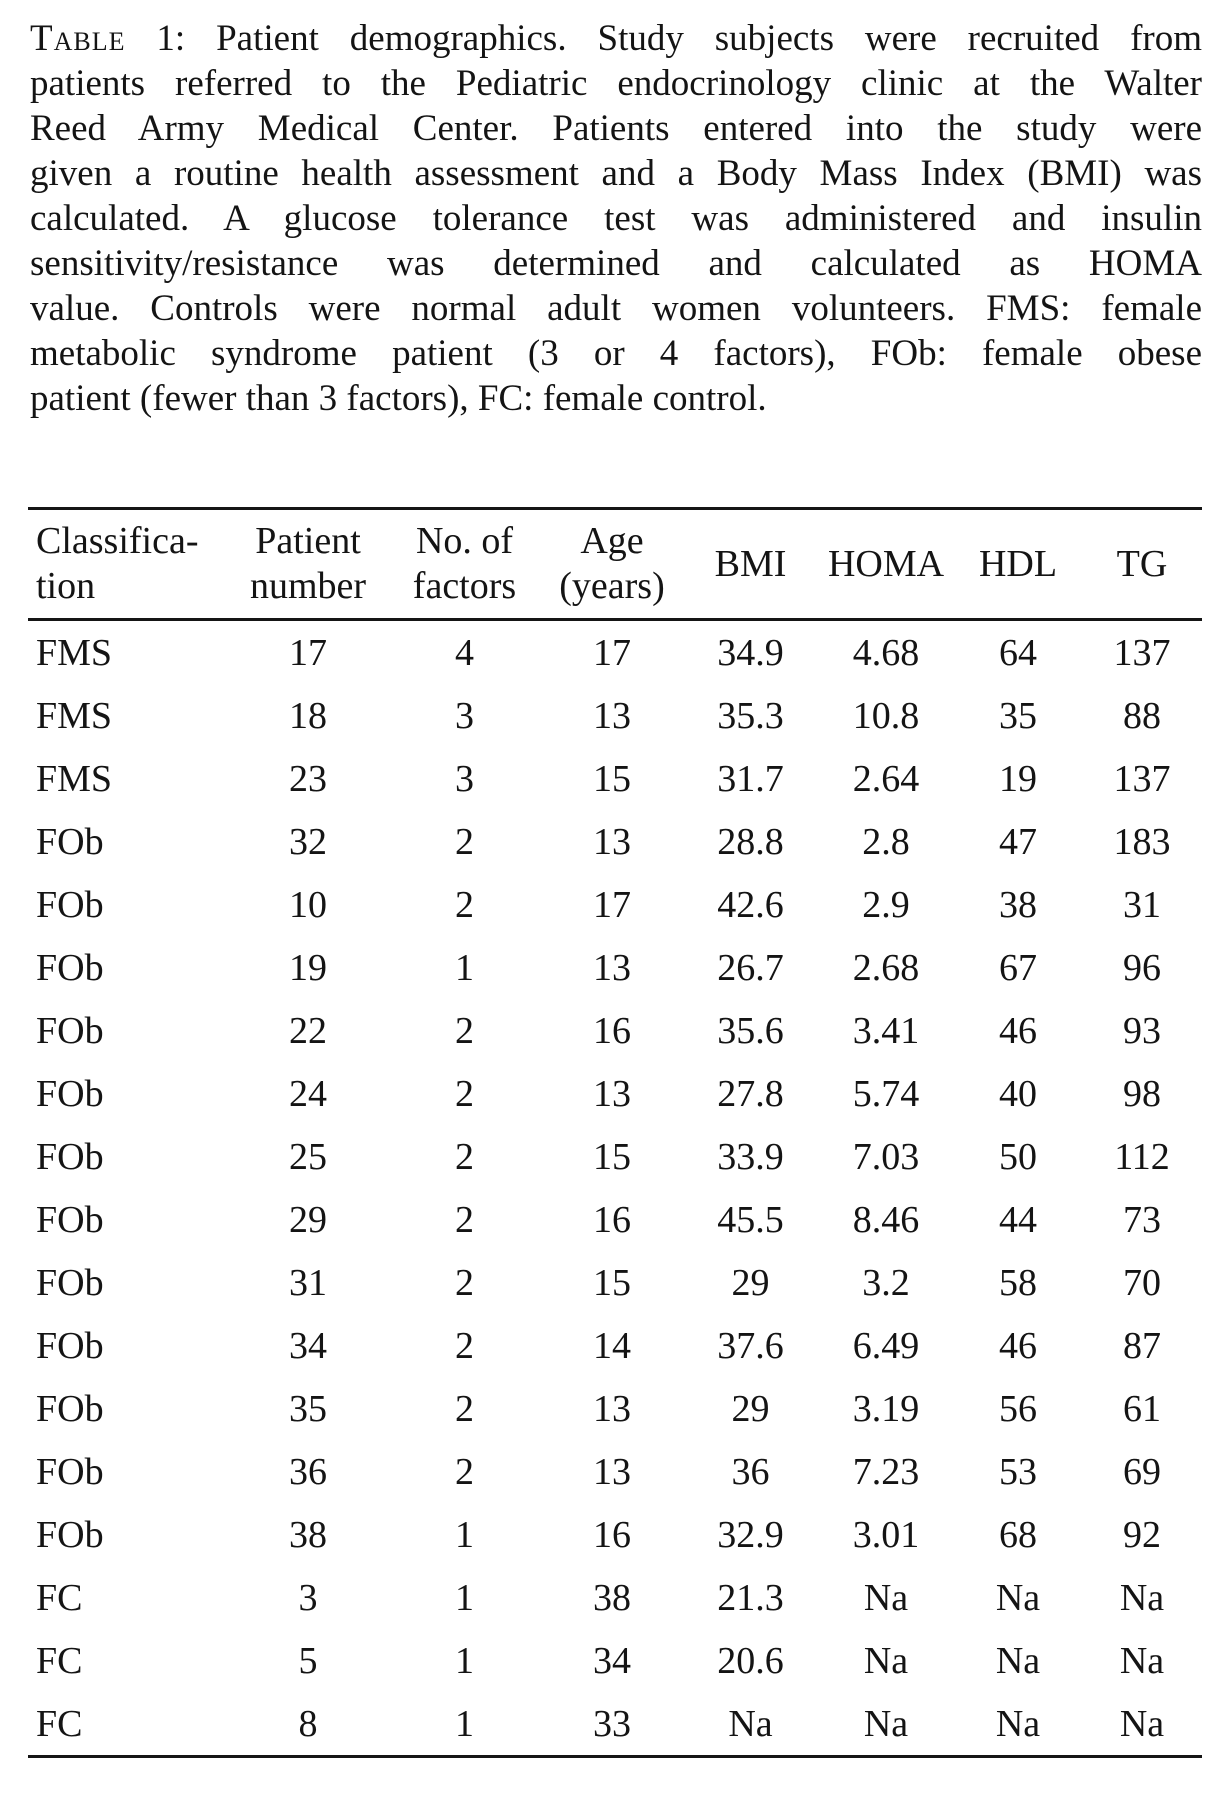 The width and height of the screenshot is (1230, 1800). What do you see at coordinates (1018, 841) in the screenshot?
I see `cell: 47` at bounding box center [1018, 841].